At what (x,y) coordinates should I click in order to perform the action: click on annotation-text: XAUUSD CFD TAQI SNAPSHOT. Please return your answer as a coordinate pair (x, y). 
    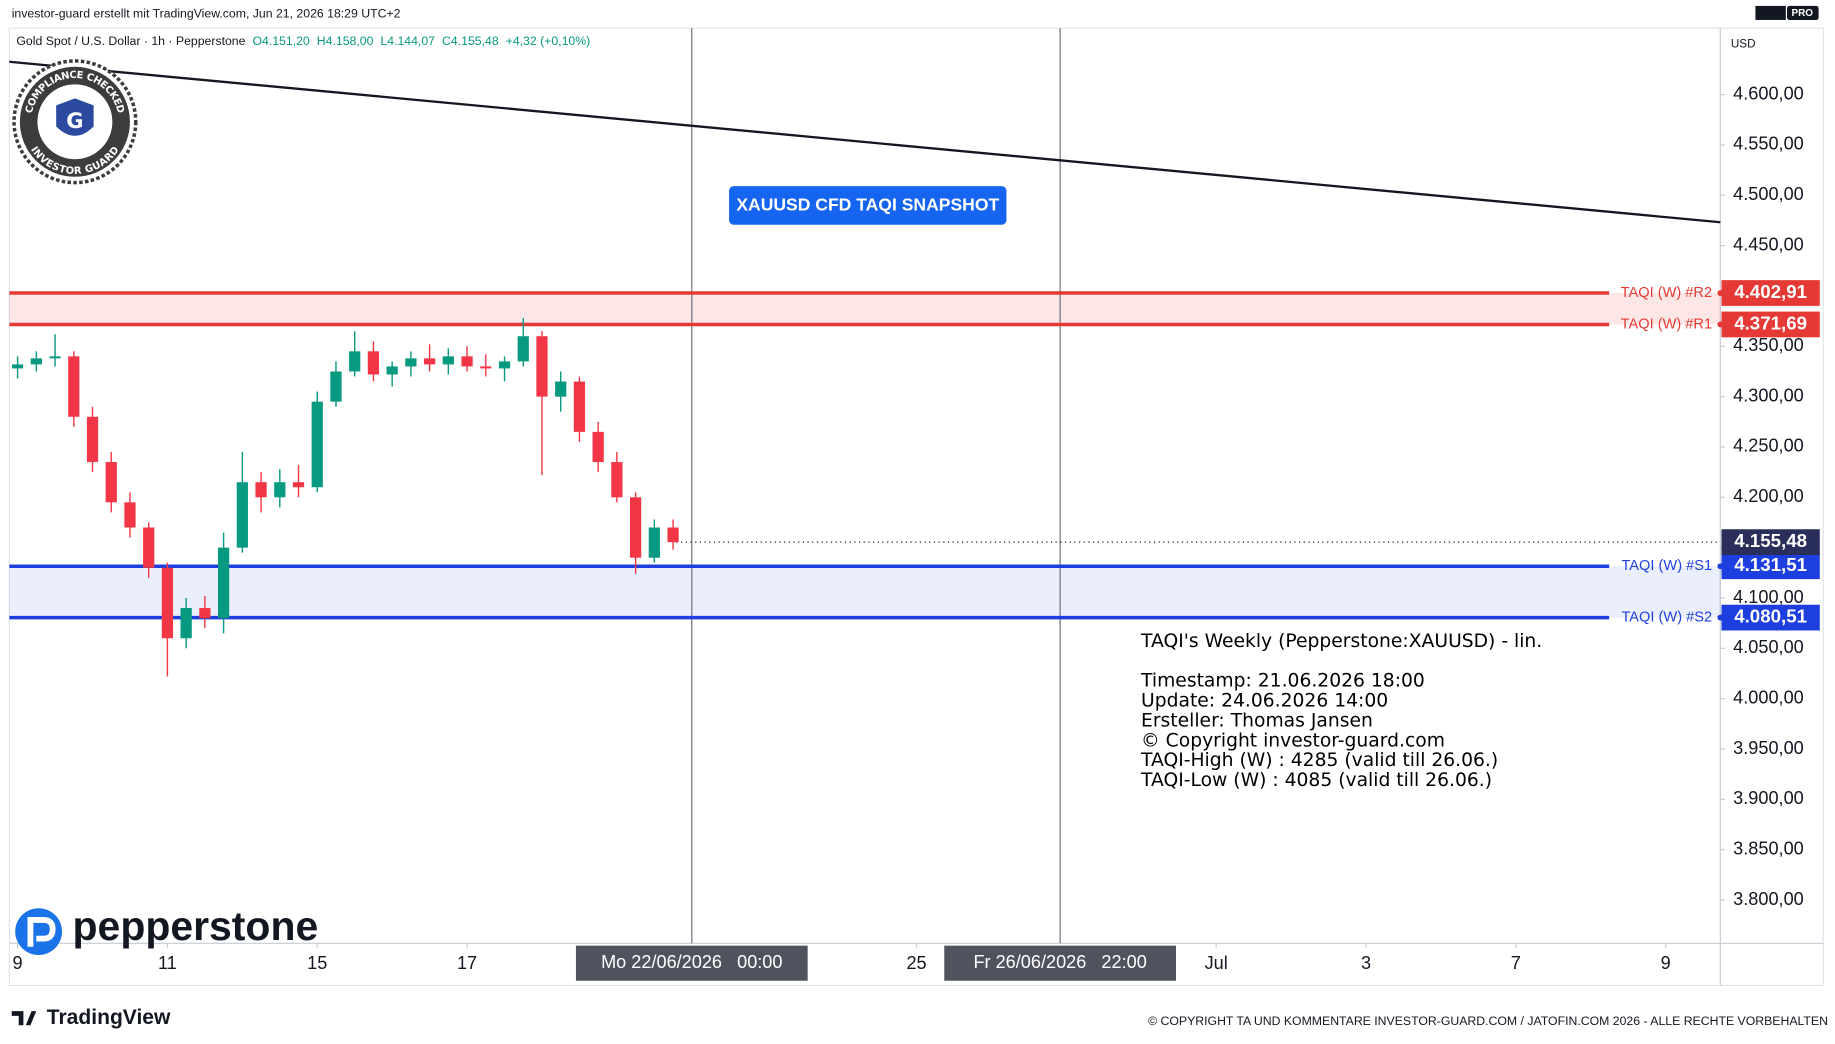
    Looking at the image, I should click on (867, 205).